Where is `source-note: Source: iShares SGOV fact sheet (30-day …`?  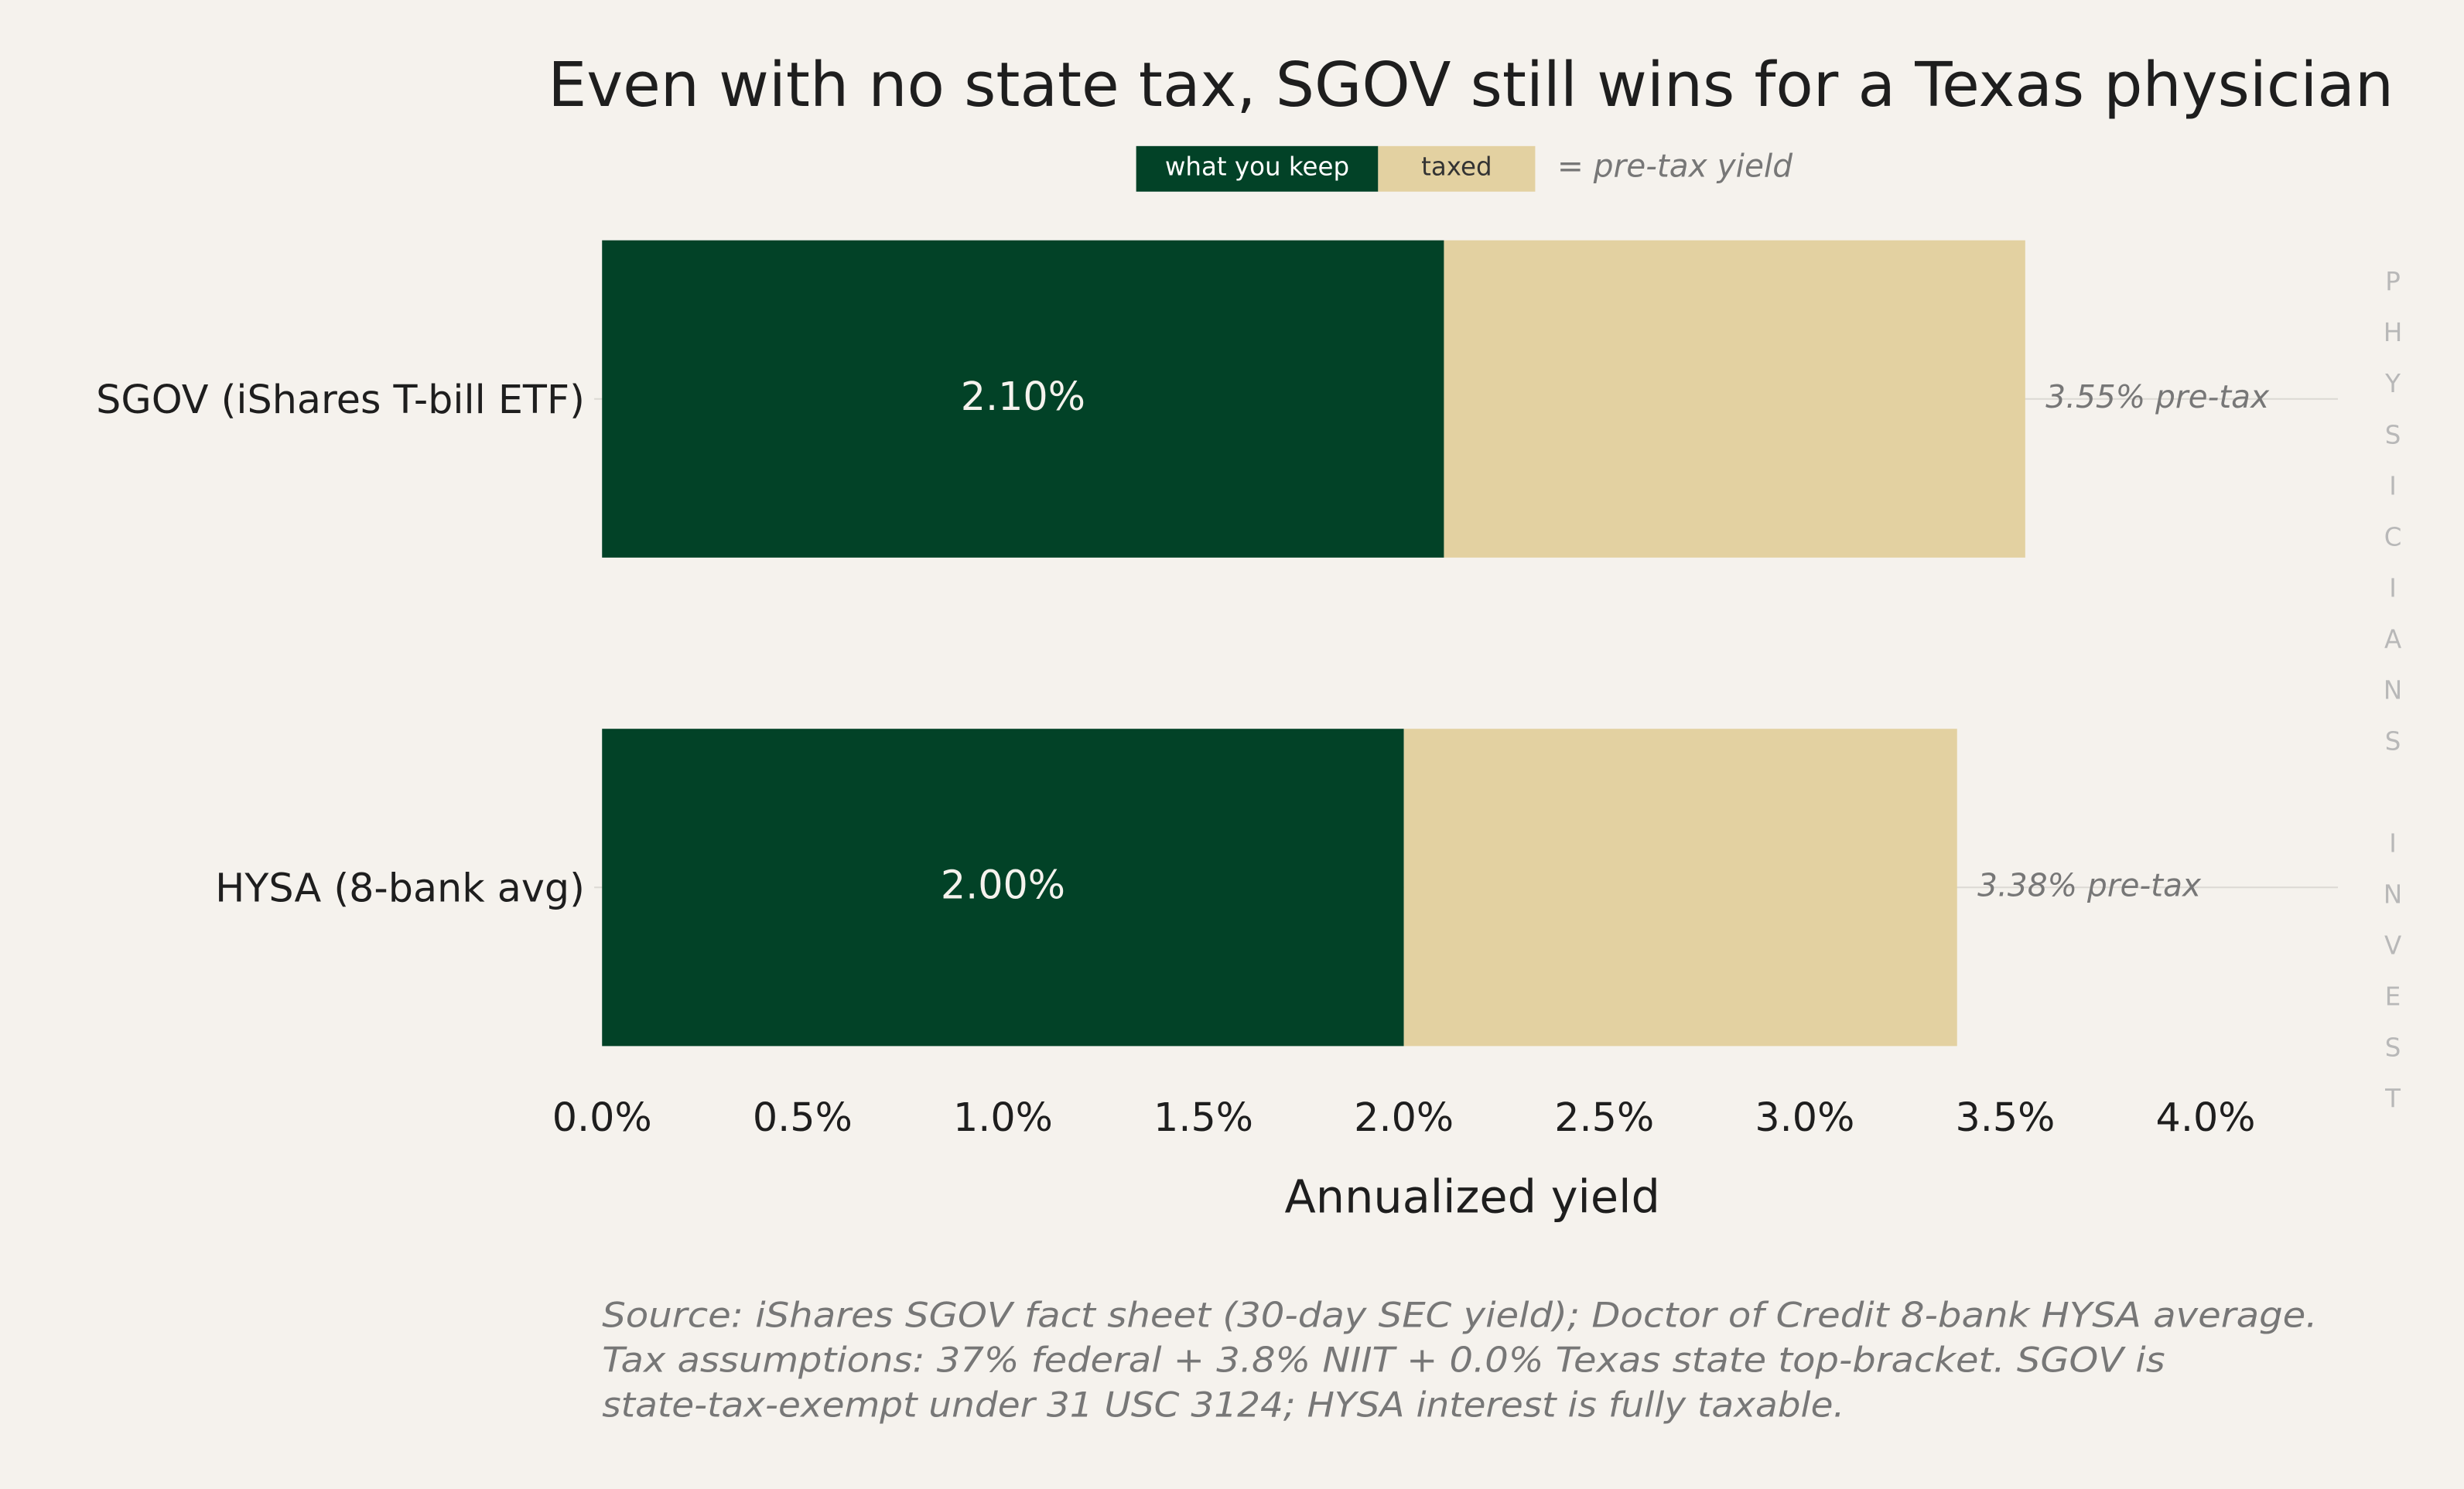
source-note: Source: iShares SGOV fact sheet (30-day … is located at coordinates (1460, 1316).